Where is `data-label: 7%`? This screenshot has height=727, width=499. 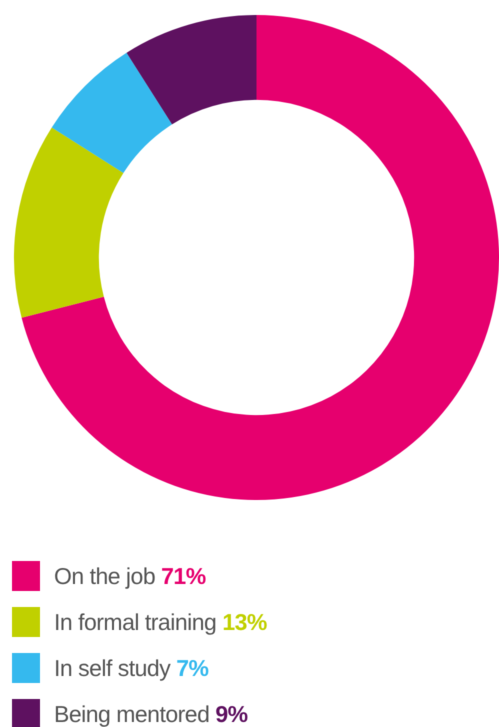 data-label: 7% is located at coordinates (192, 668).